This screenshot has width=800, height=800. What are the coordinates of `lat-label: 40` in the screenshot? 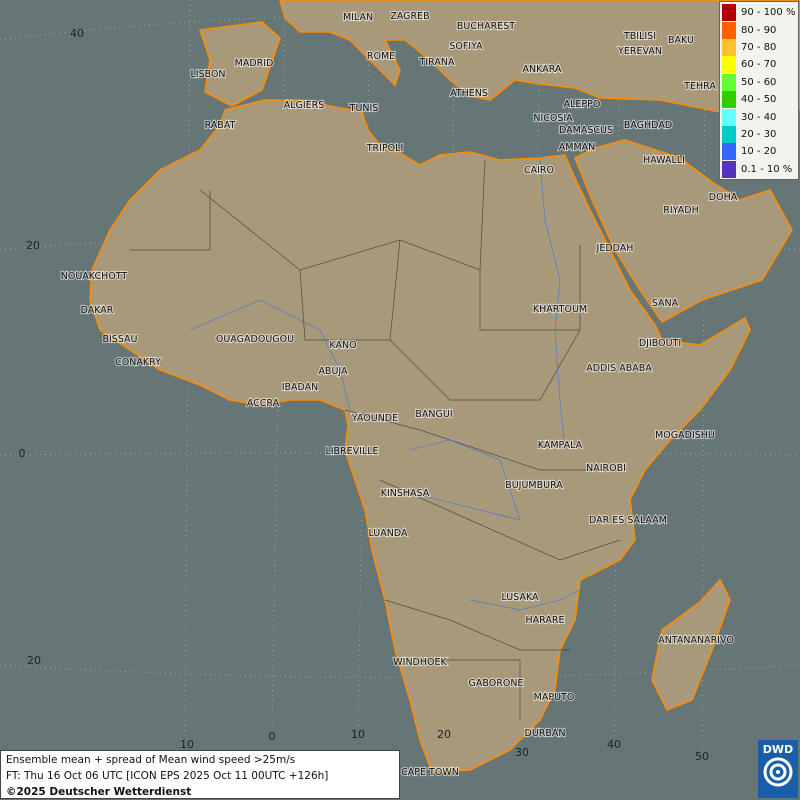 It's located at (77, 33).